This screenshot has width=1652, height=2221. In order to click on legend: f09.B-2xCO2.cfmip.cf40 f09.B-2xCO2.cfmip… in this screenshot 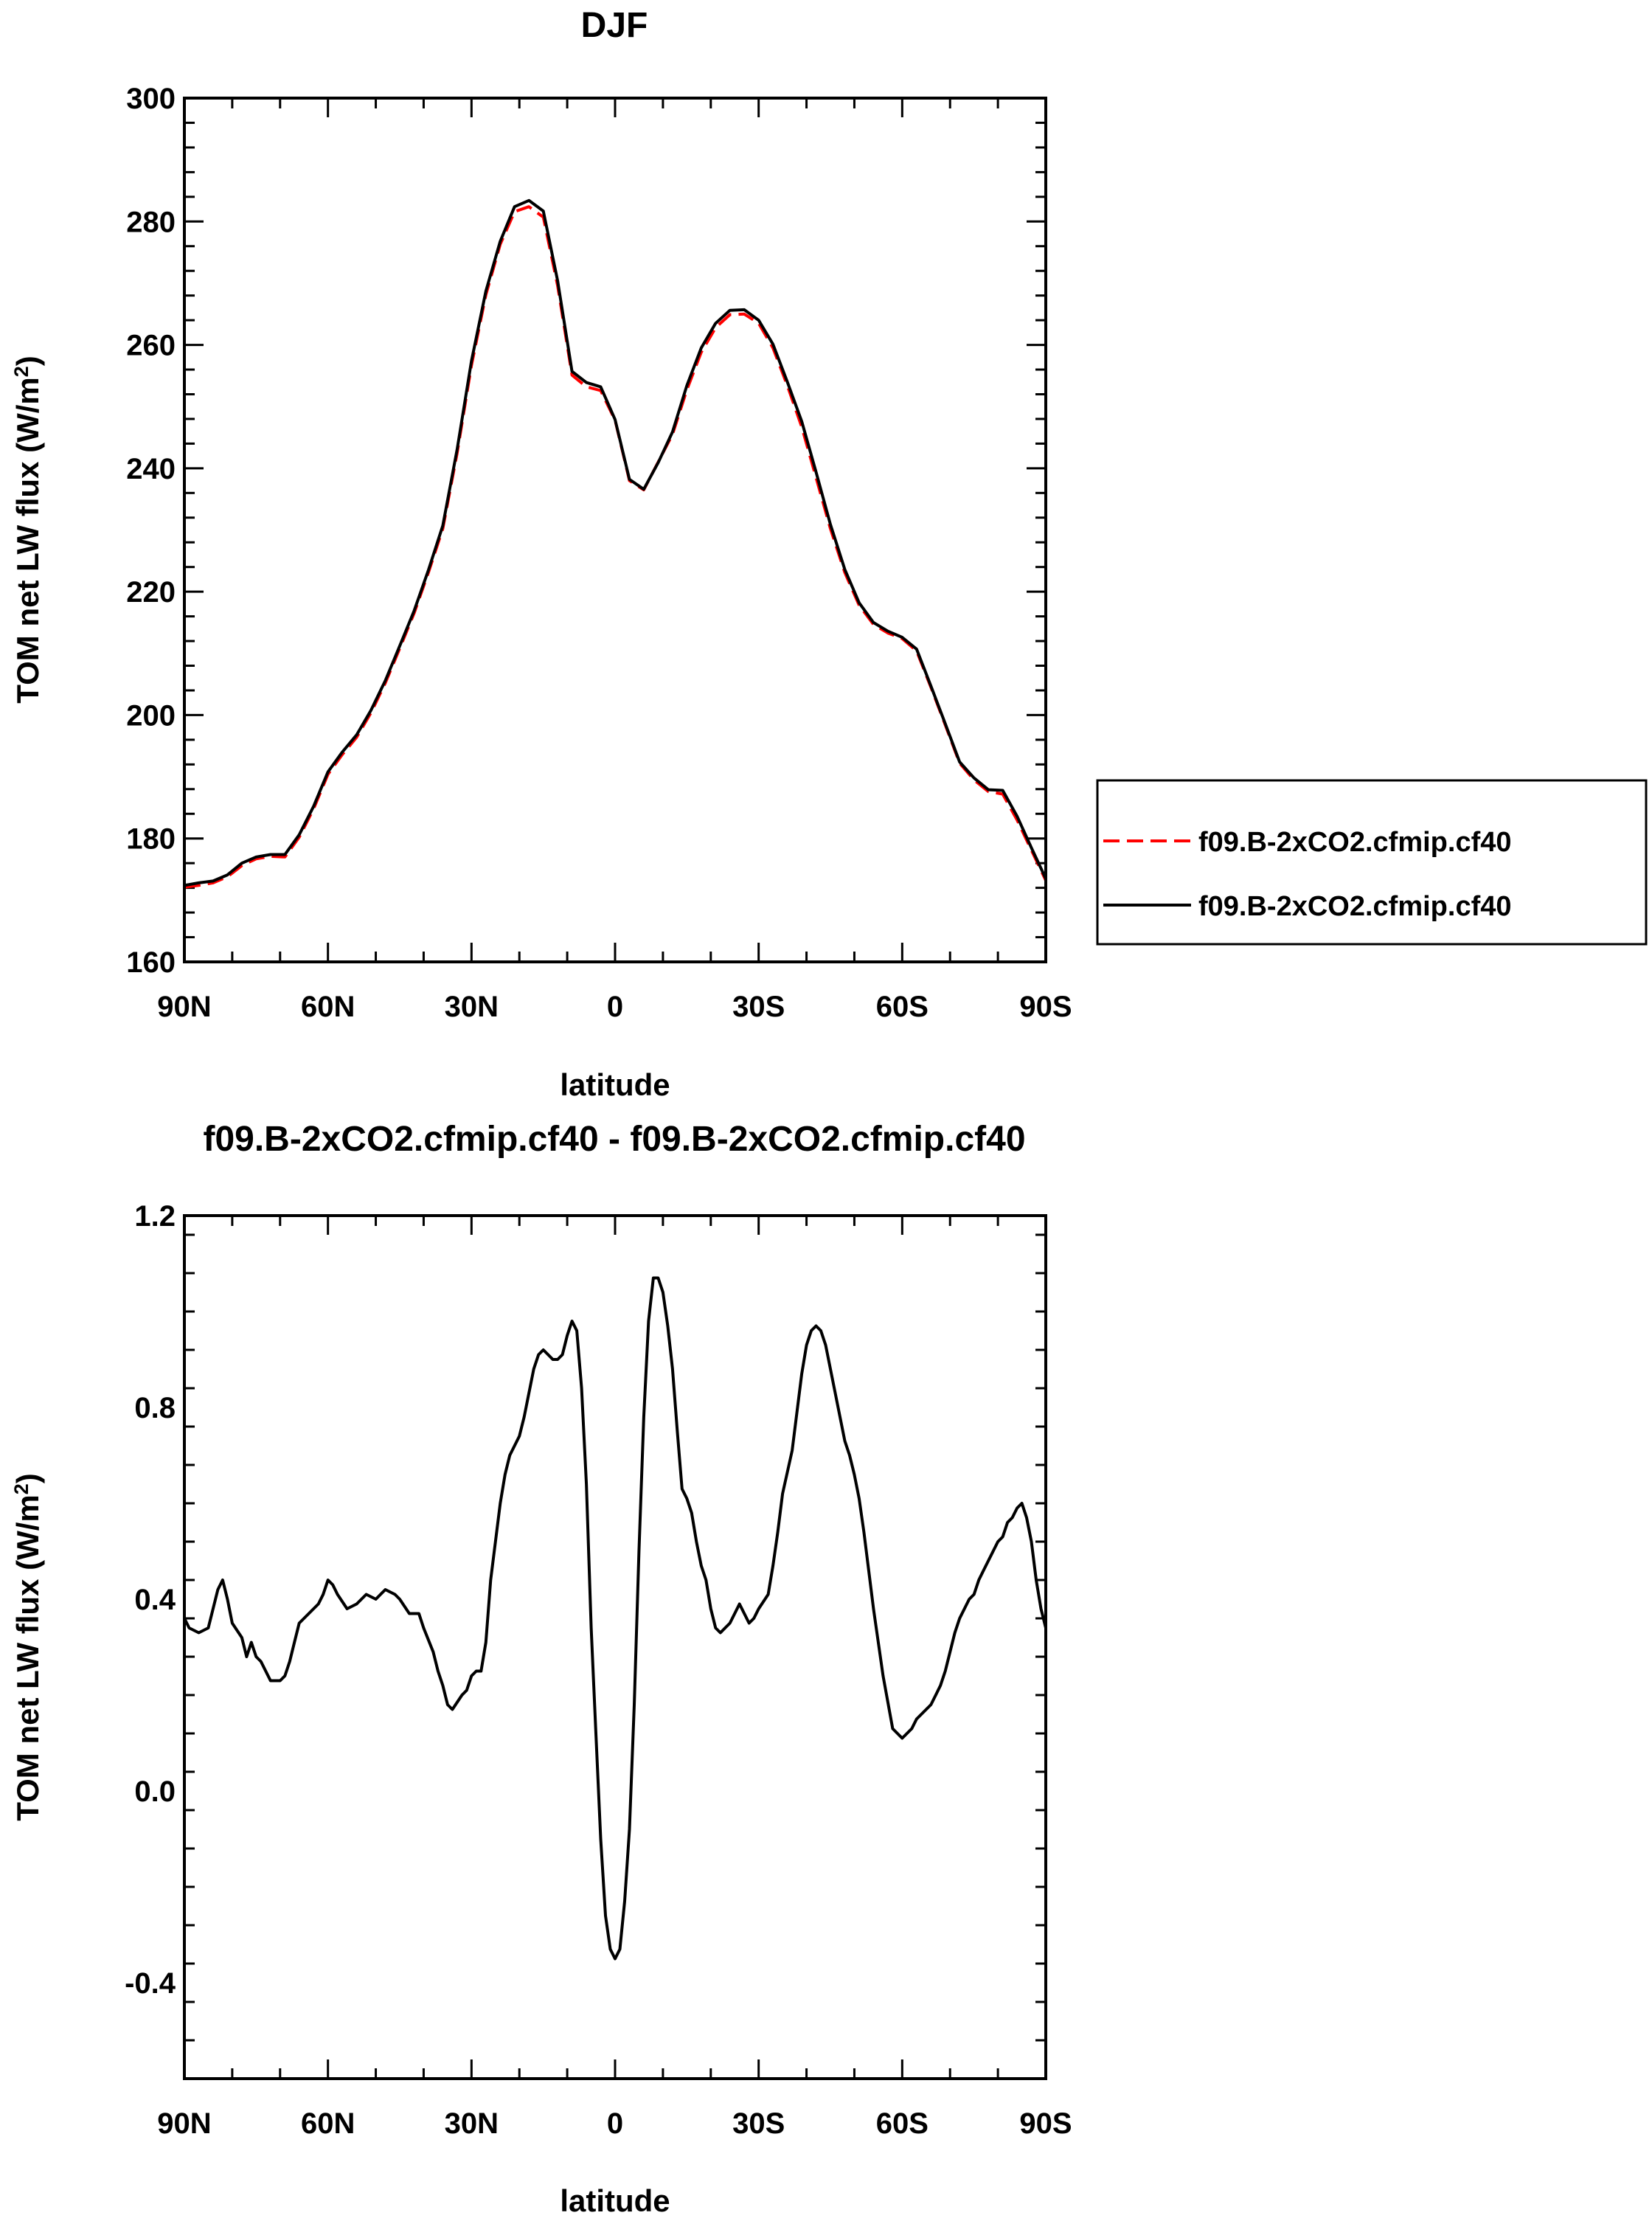, I will do `click(1372, 862)`.